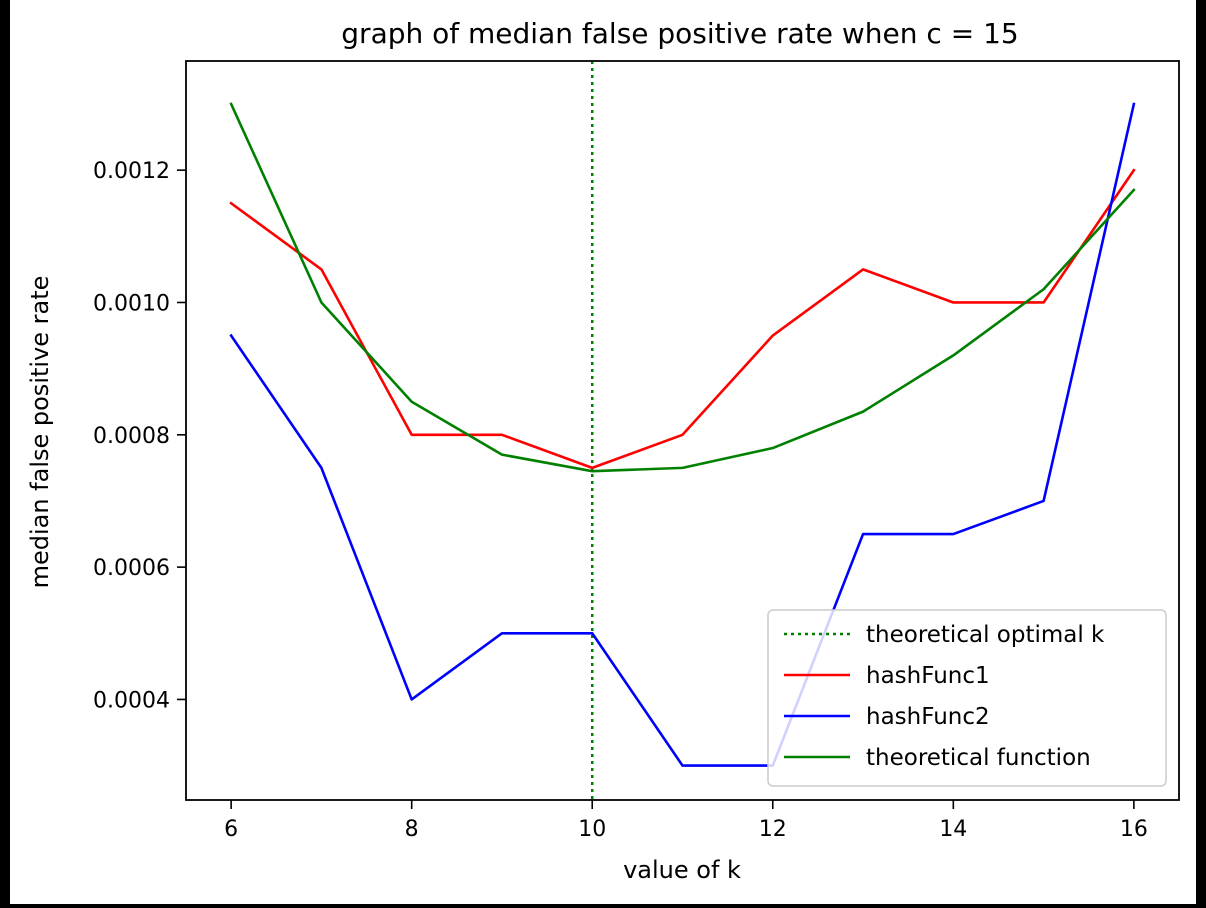 The width and height of the screenshot is (1206, 908). Describe the element at coordinates (985, 635) in the screenshot. I see `legend-label: theoretical optimal k` at that location.